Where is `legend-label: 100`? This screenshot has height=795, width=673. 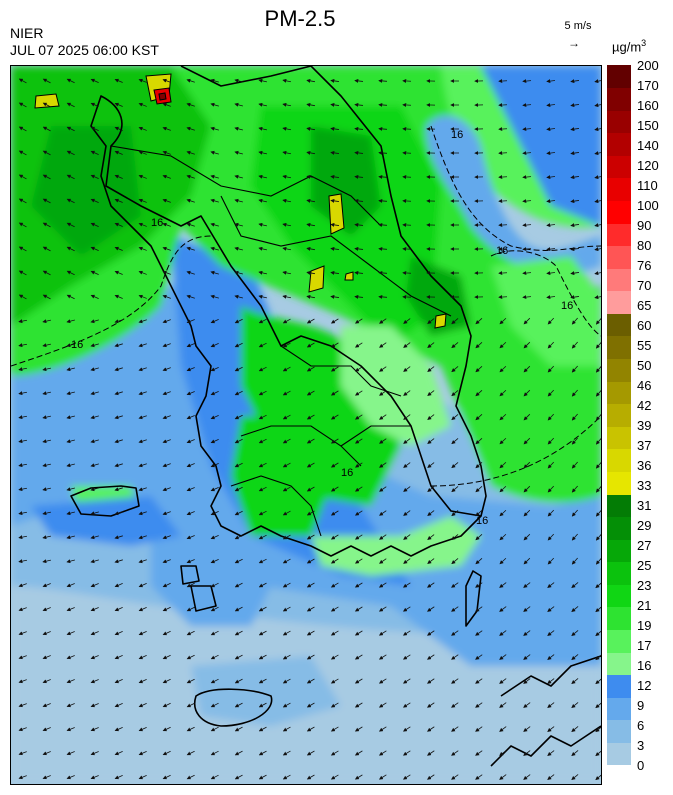 legend-label: 100 is located at coordinates (648, 205).